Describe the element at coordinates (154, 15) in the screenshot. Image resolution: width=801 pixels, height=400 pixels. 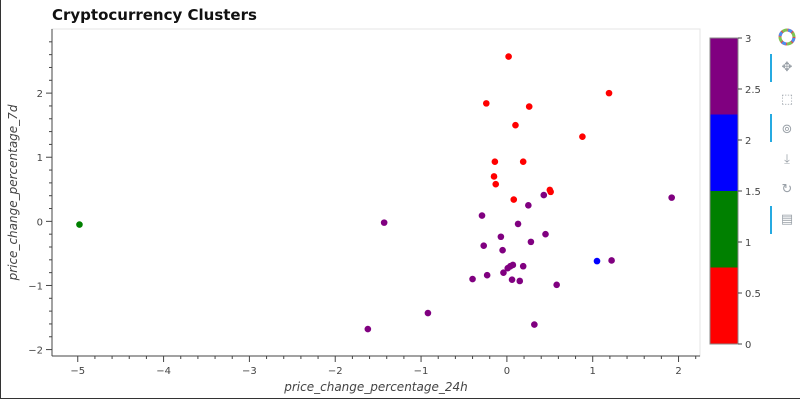
I see `chart-title: Cryptocurrency Clusters` at that location.